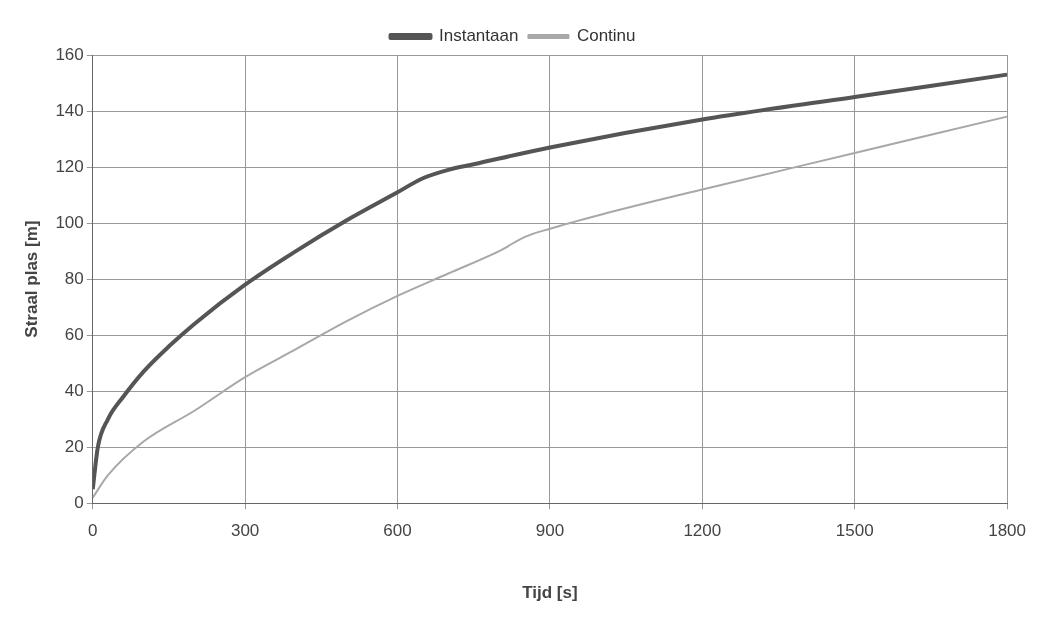 The height and width of the screenshot is (636, 1054). I want to click on x-tick-label: 1500, so click(854, 531).